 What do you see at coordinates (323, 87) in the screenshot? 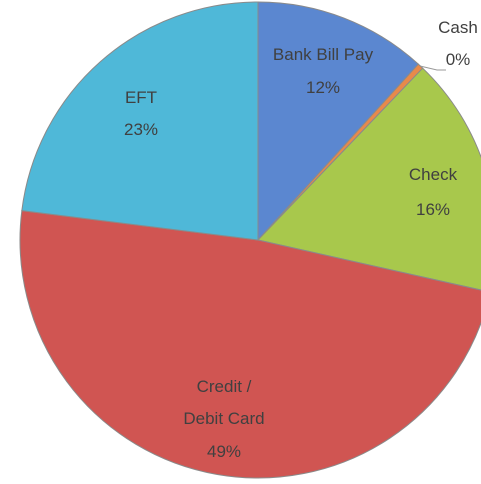
I see `slice-value-label: 12%` at bounding box center [323, 87].